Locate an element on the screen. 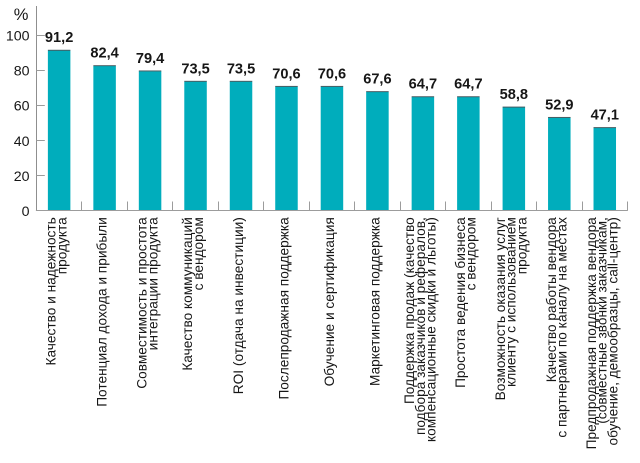  svg-text: 67,6 is located at coordinates (377, 80).